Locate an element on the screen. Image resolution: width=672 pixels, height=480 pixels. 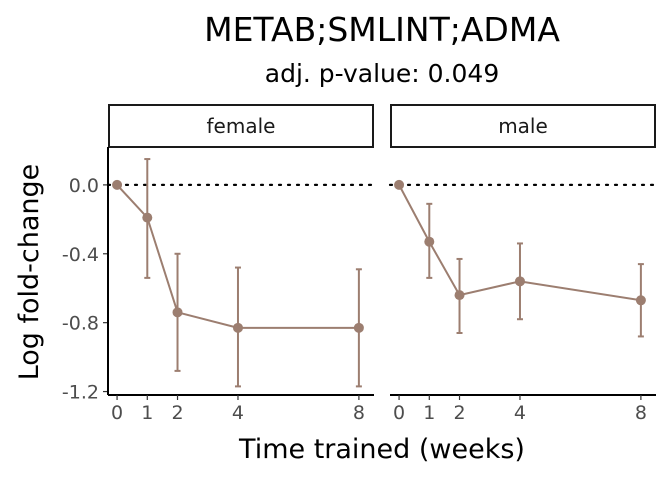
y-tick-label: -0.8 is located at coordinates (80, 324).